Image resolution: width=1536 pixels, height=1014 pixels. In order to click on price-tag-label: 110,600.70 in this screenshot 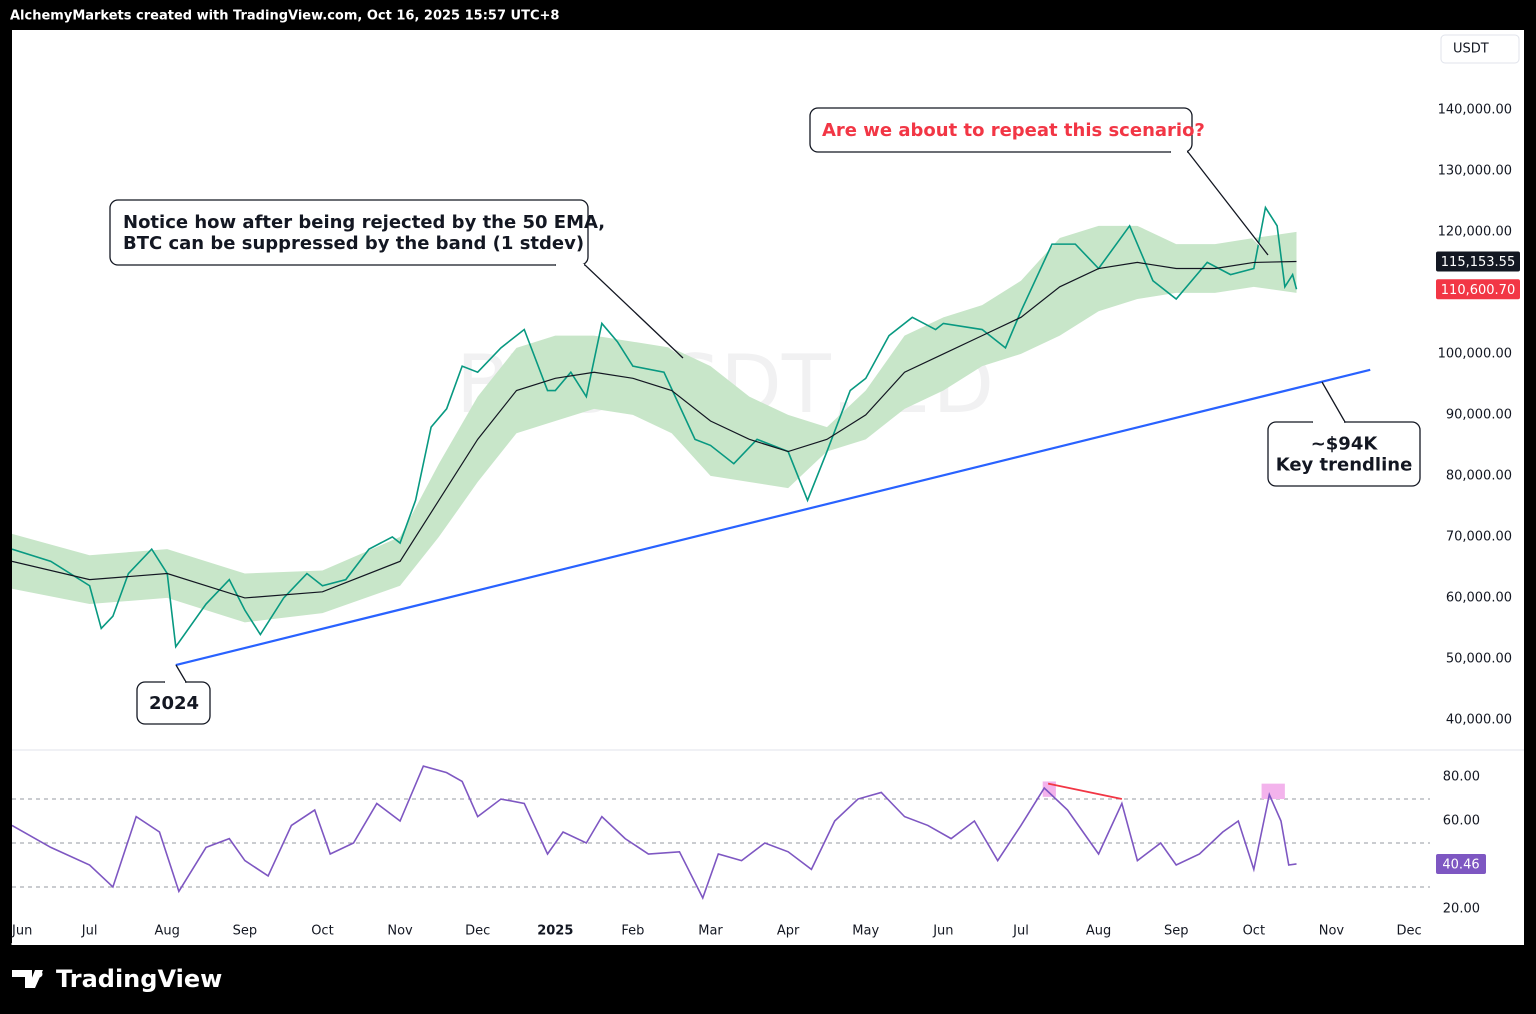, I will do `click(1478, 290)`.